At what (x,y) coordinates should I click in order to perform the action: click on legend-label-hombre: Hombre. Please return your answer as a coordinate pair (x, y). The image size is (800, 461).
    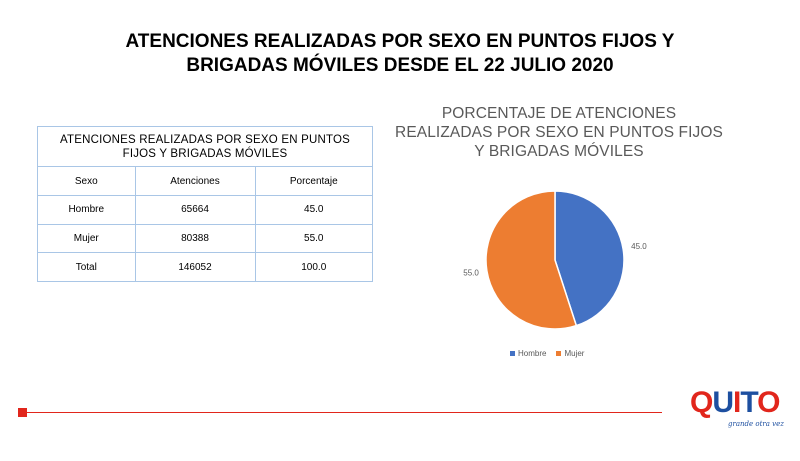
    Looking at the image, I should click on (532, 353).